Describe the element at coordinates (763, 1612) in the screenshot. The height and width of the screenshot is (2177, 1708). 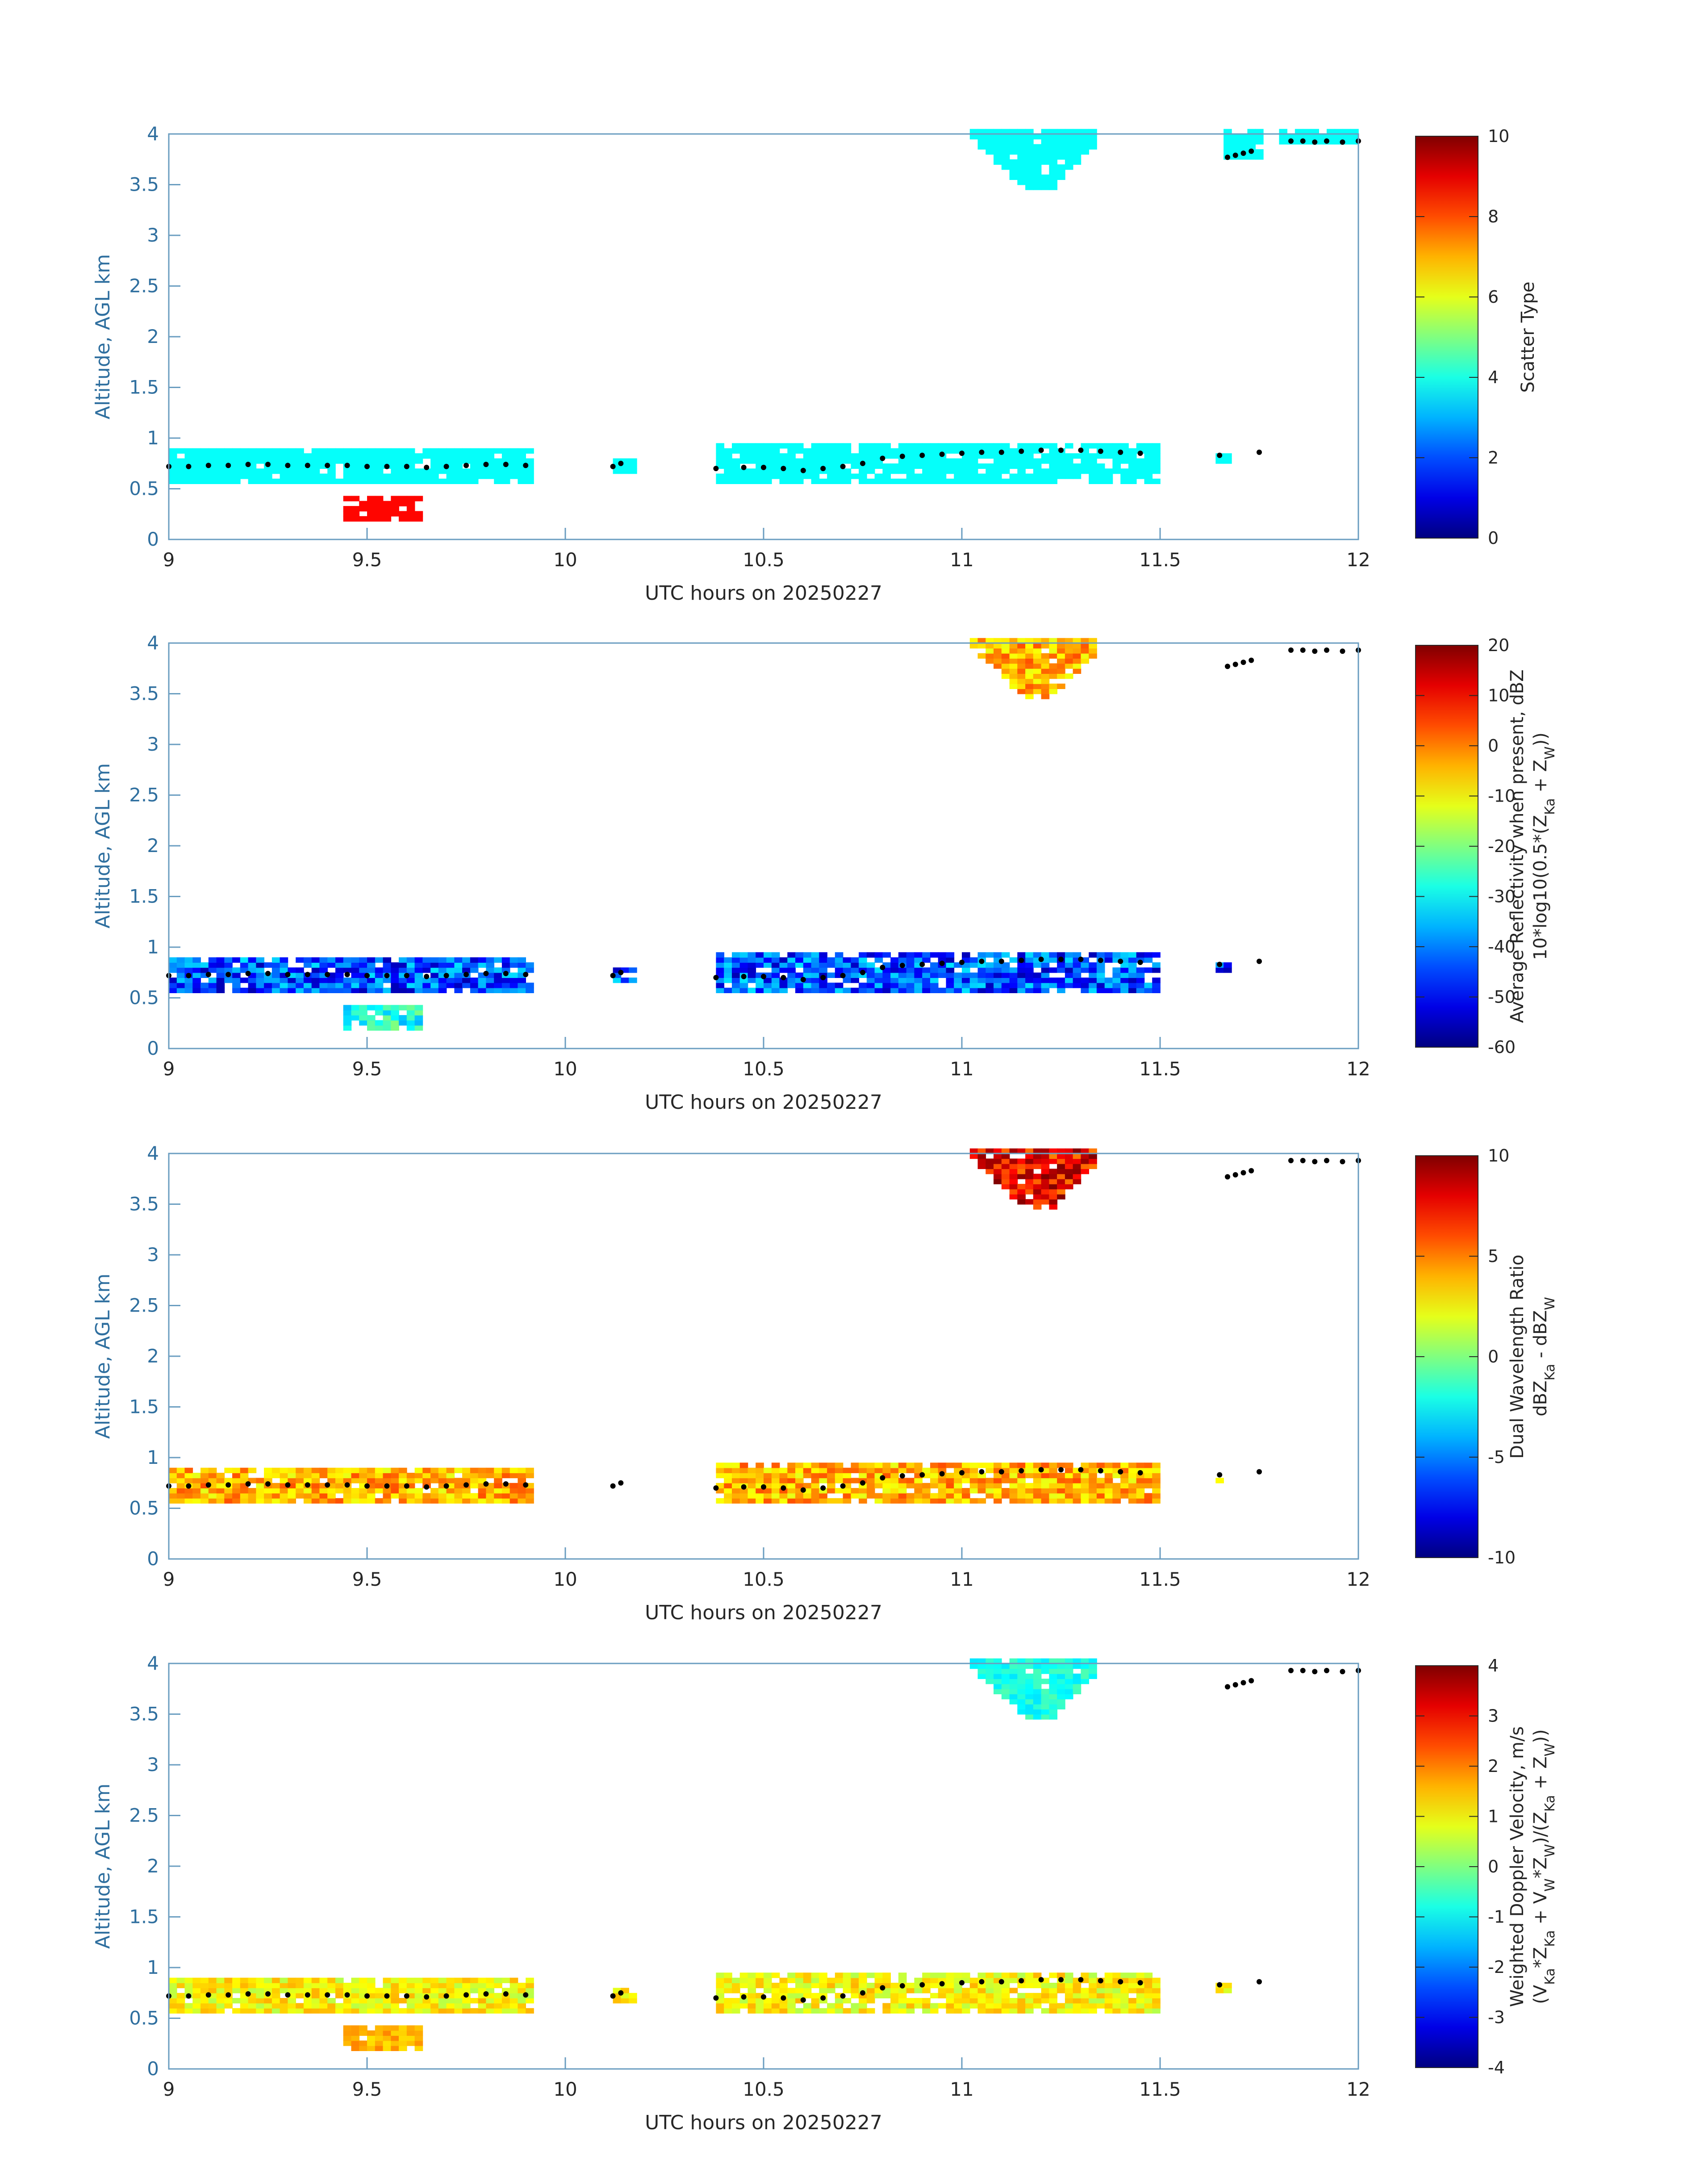
I see `x-axis-label: UTC hours on 20250227` at that location.